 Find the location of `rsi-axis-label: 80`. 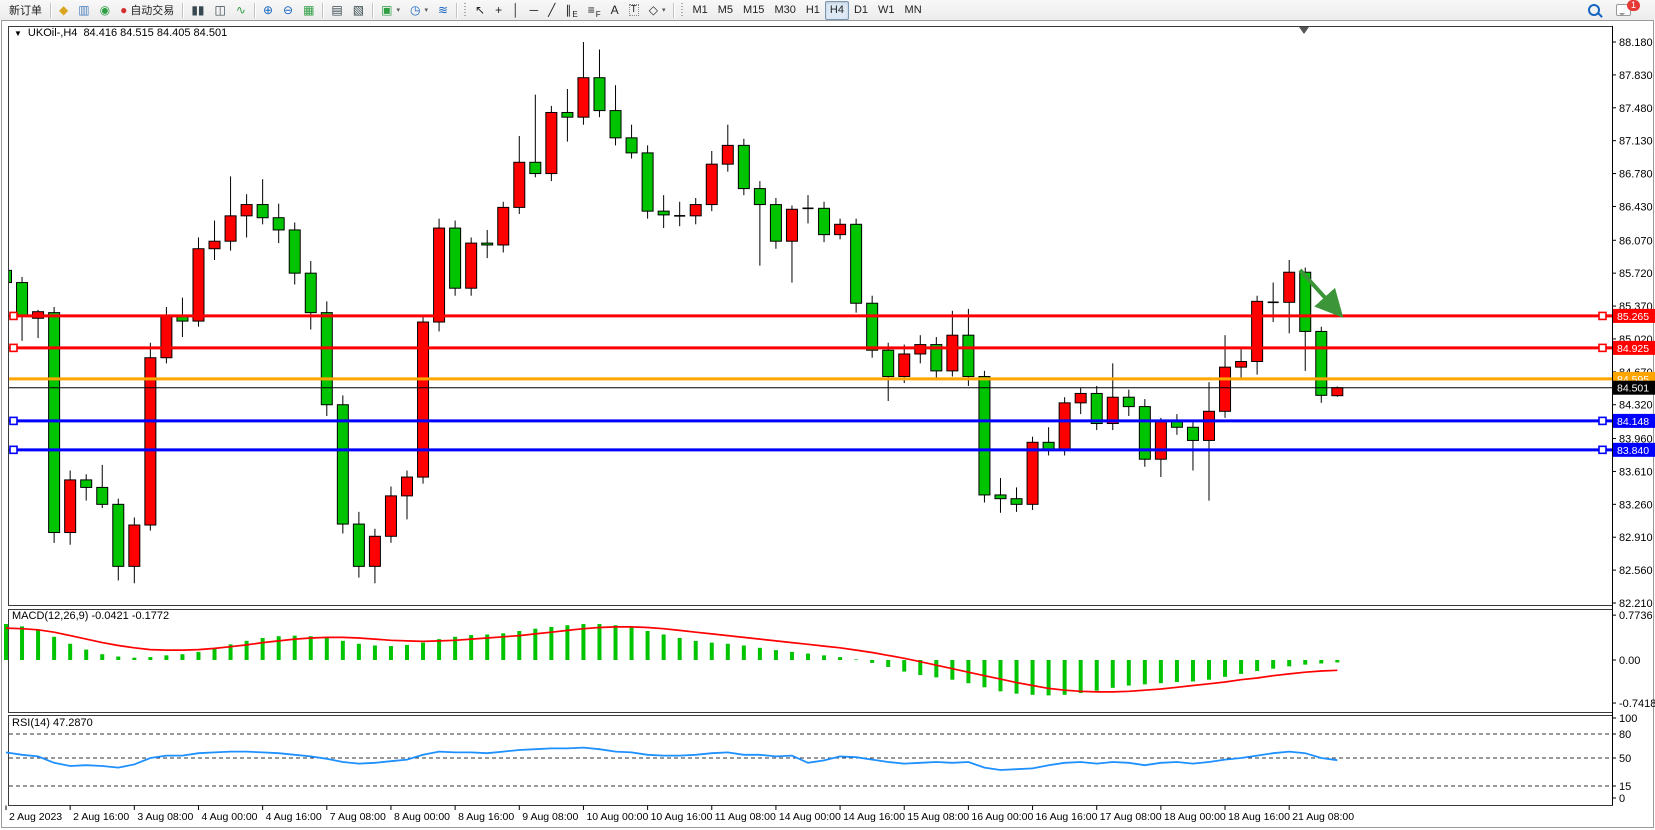

rsi-axis-label: 80 is located at coordinates (1625, 735).